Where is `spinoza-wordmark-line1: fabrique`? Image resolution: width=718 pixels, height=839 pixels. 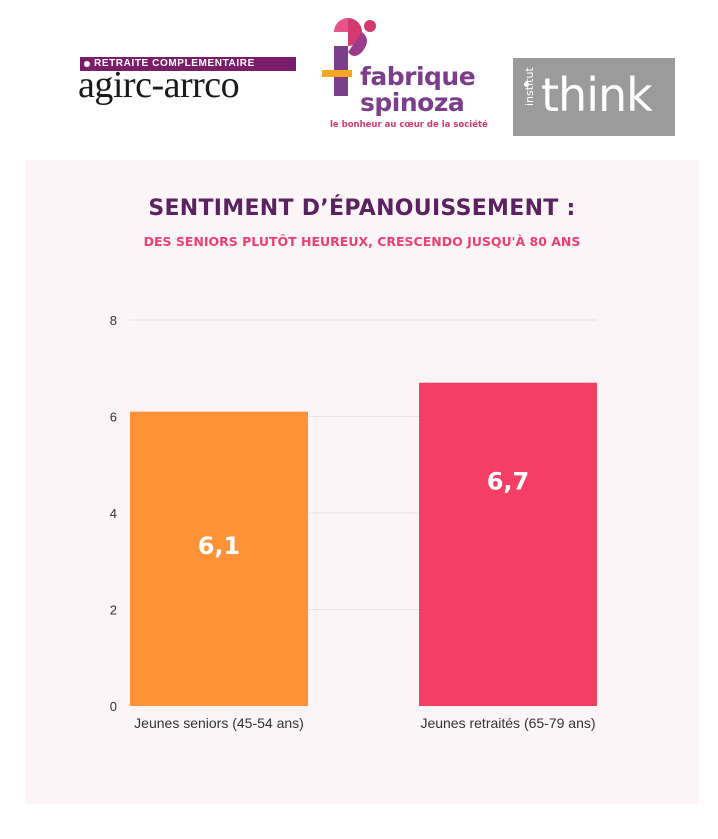
spinoza-wordmark-line1: fabrique is located at coordinates (418, 76).